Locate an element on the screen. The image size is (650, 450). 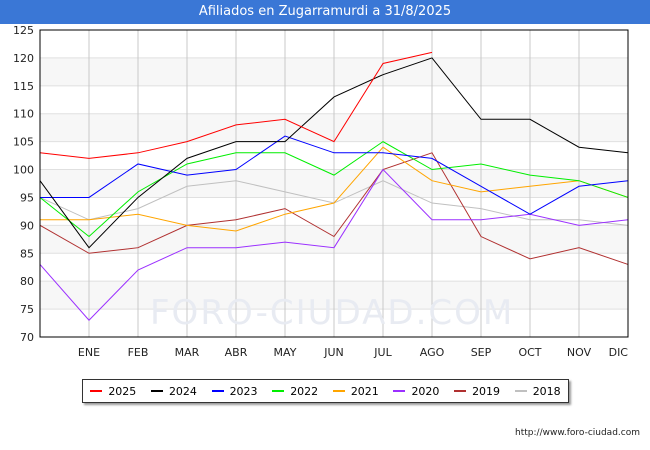
y-tick-label: 105 is located at coordinates (23, 142).